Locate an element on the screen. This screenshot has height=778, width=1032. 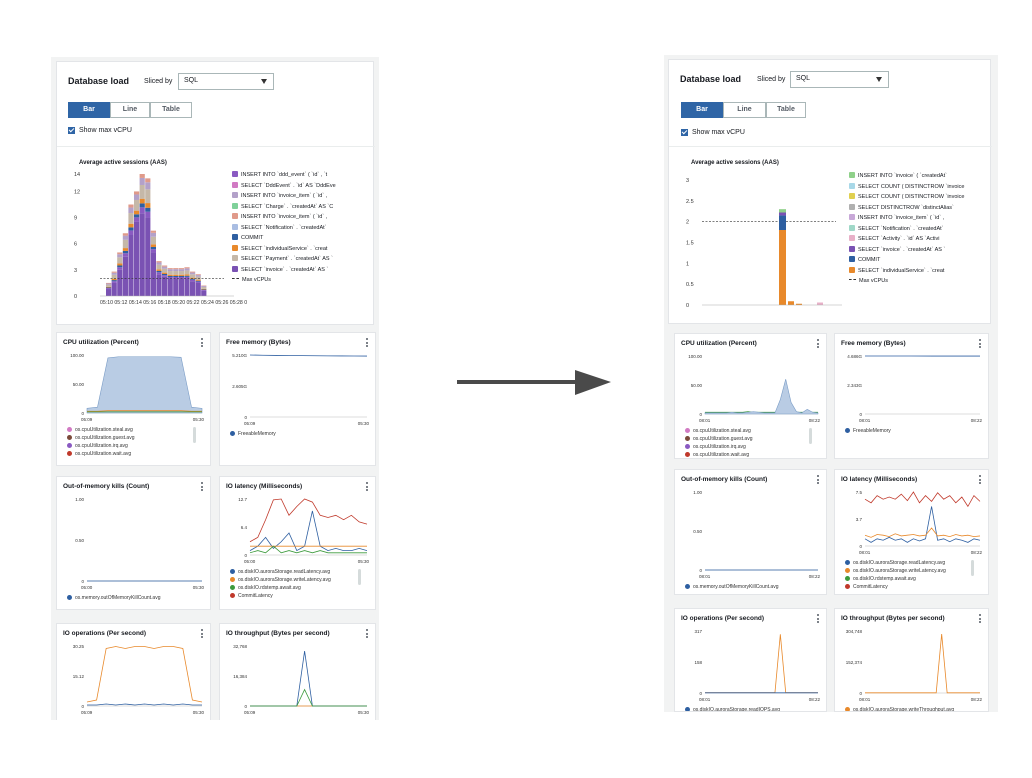
y-tick-label: 2.343G is located at coordinates (854, 385).